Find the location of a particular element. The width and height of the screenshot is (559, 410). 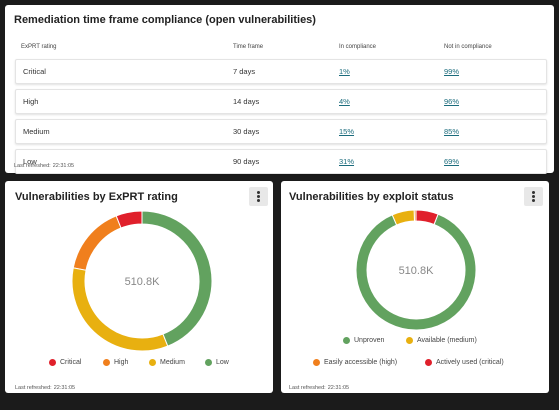

legend-label: Critical is located at coordinates (71, 362).